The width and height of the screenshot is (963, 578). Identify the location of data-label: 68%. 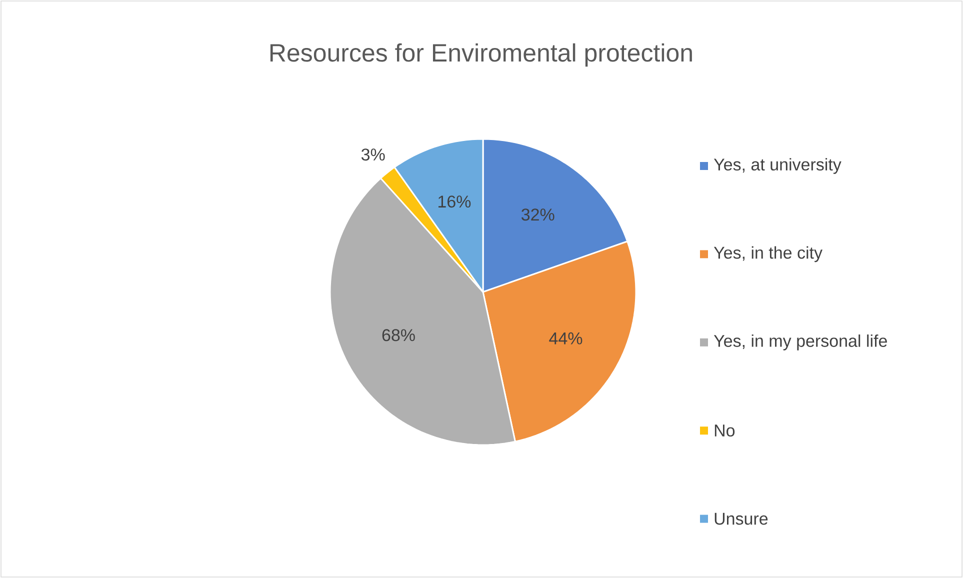
(398, 335).